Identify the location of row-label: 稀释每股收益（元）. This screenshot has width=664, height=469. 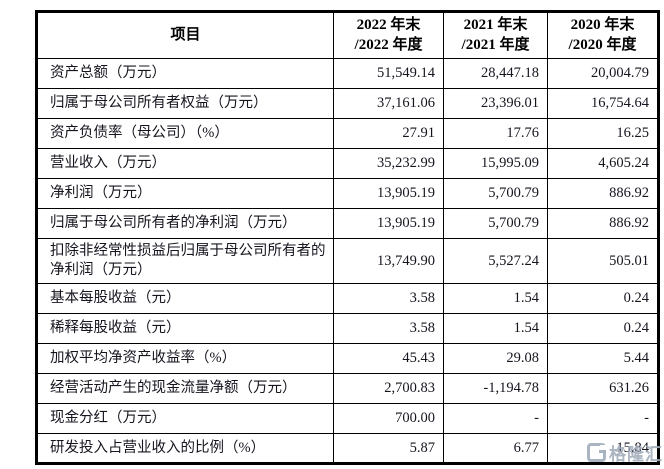
(185, 328).